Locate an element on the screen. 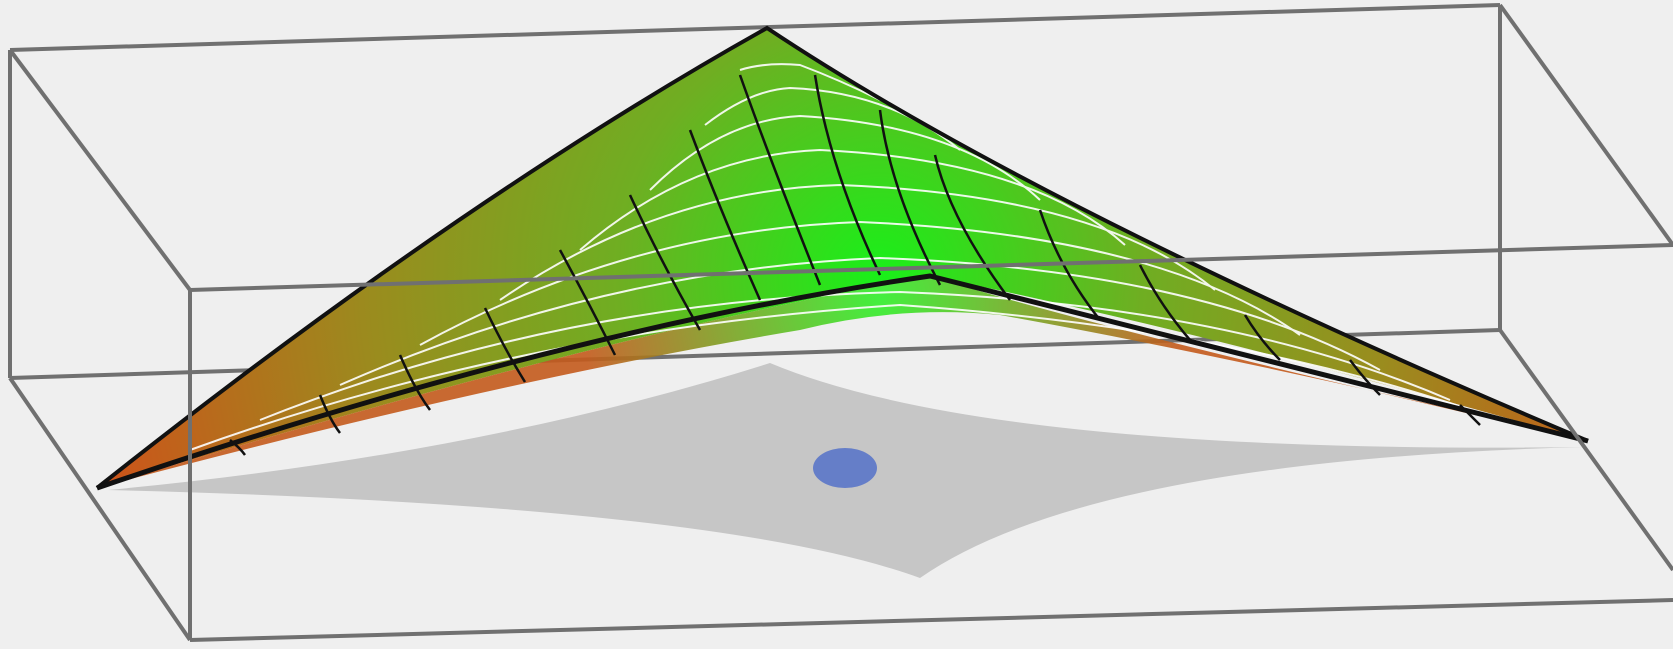 The height and width of the screenshot is (649, 1673). projected-point is located at coordinates (845, 468).